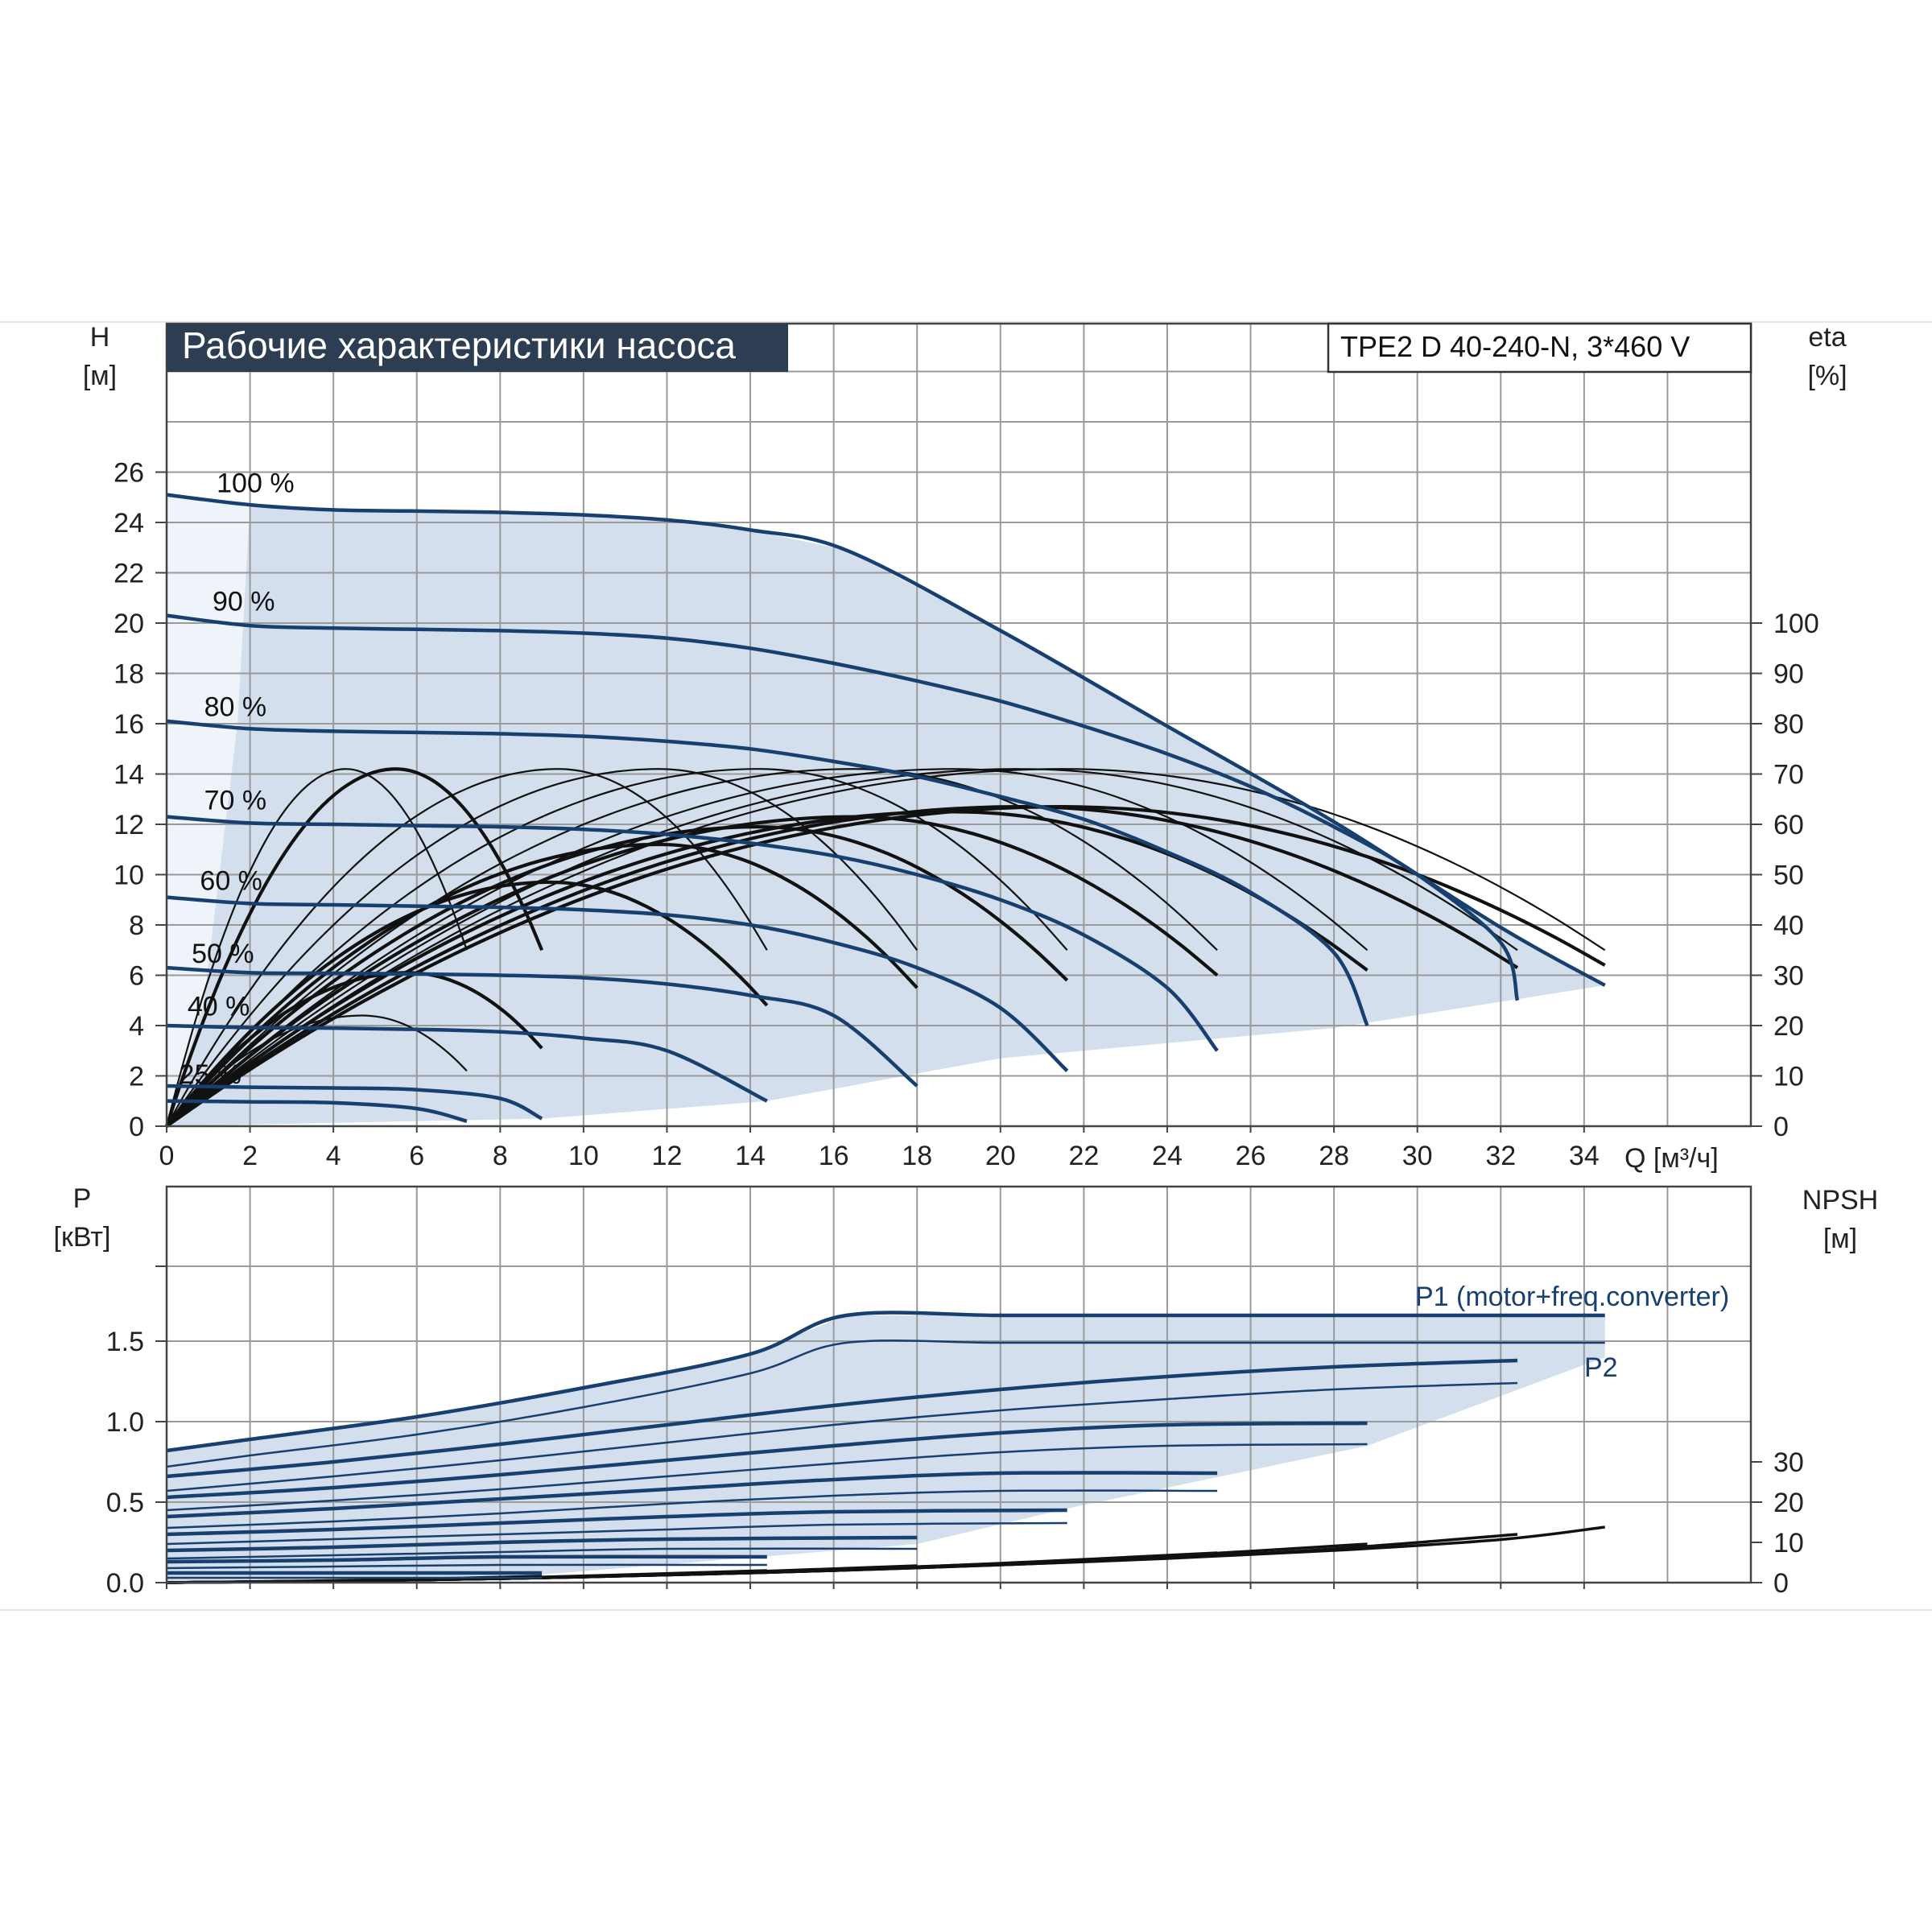 The width and height of the screenshot is (1932, 1932). What do you see at coordinates (211, 1074) in the screenshot?
I see `speed-label: 25 %` at bounding box center [211, 1074].